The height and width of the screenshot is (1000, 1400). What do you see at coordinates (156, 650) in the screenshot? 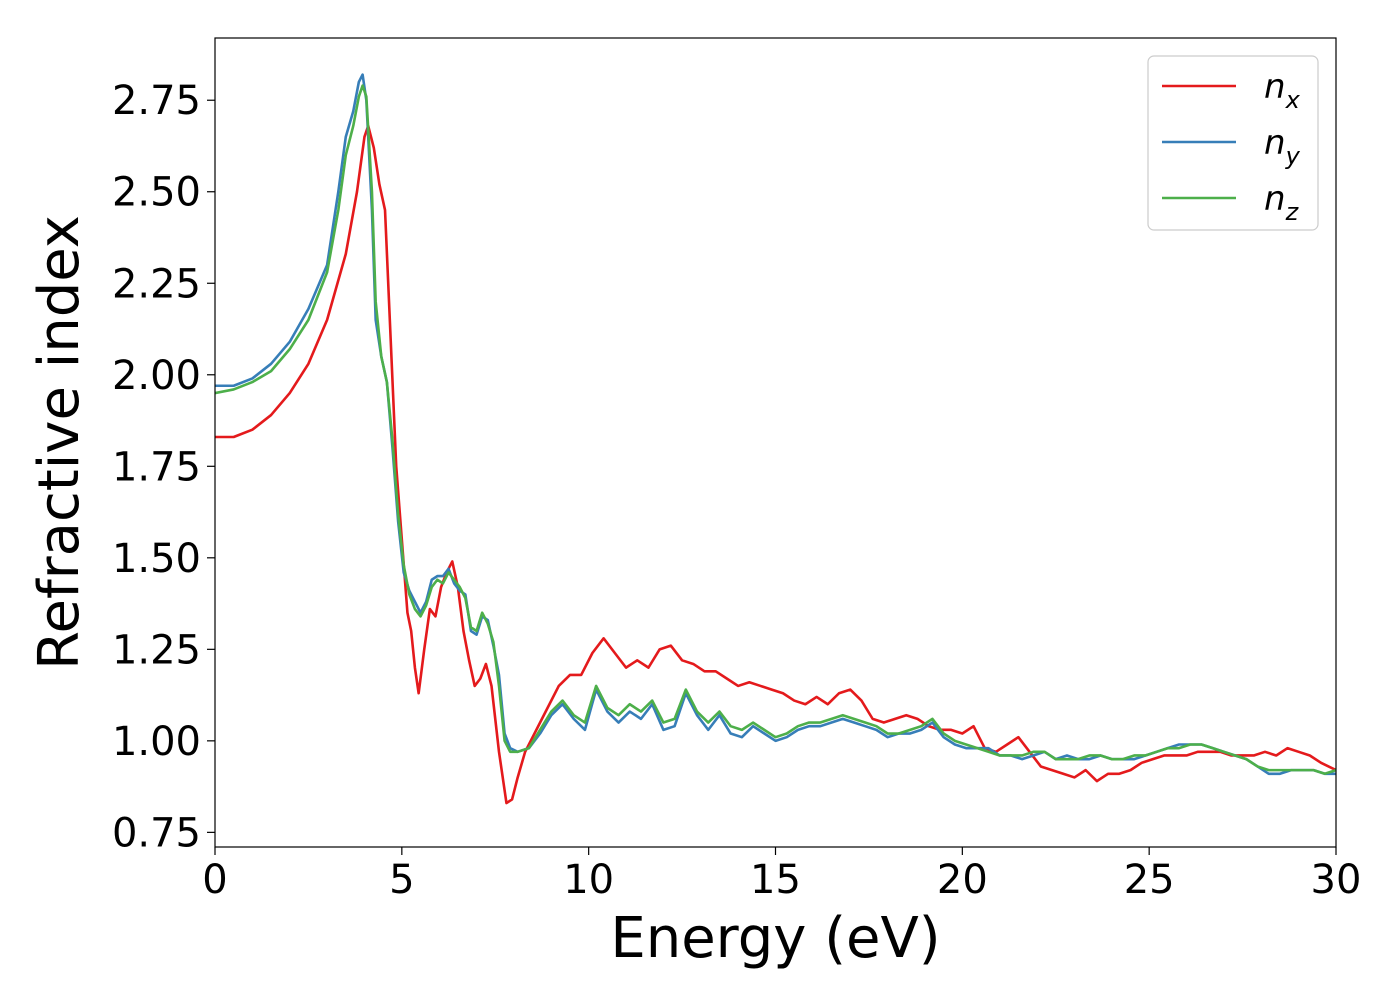
I see `y-tick-label: 1.25` at bounding box center [156, 650].